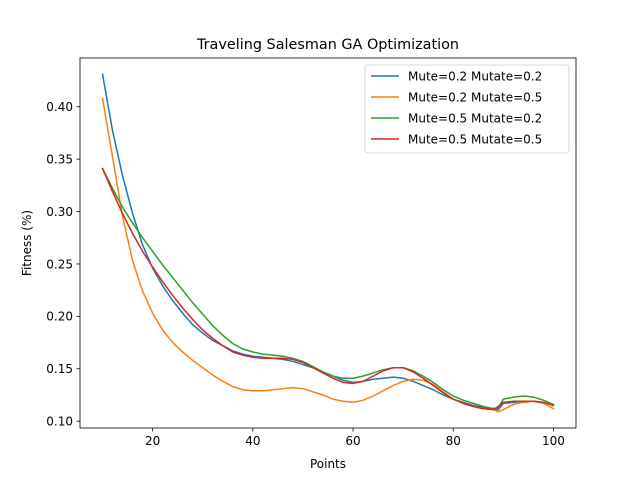 This screenshot has height=484, width=640. What do you see at coordinates (59, 212) in the screenshot?
I see `y-tick-label: 0.30` at bounding box center [59, 212].